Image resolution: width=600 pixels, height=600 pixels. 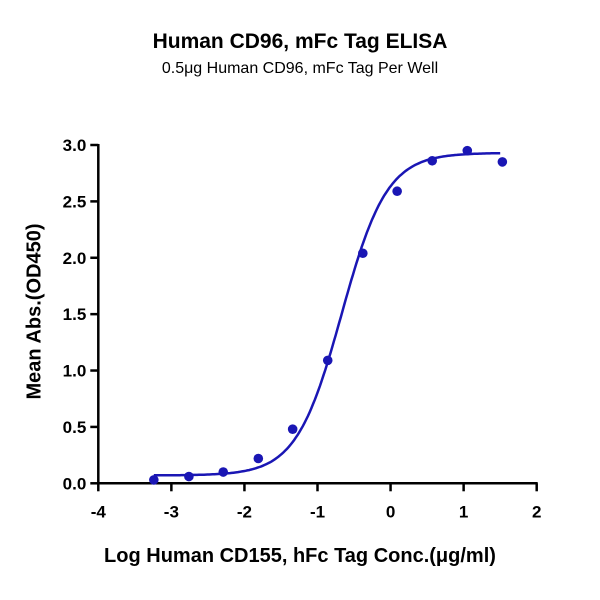 I want to click on y-tick-label: 1.0, so click(x=75, y=371).